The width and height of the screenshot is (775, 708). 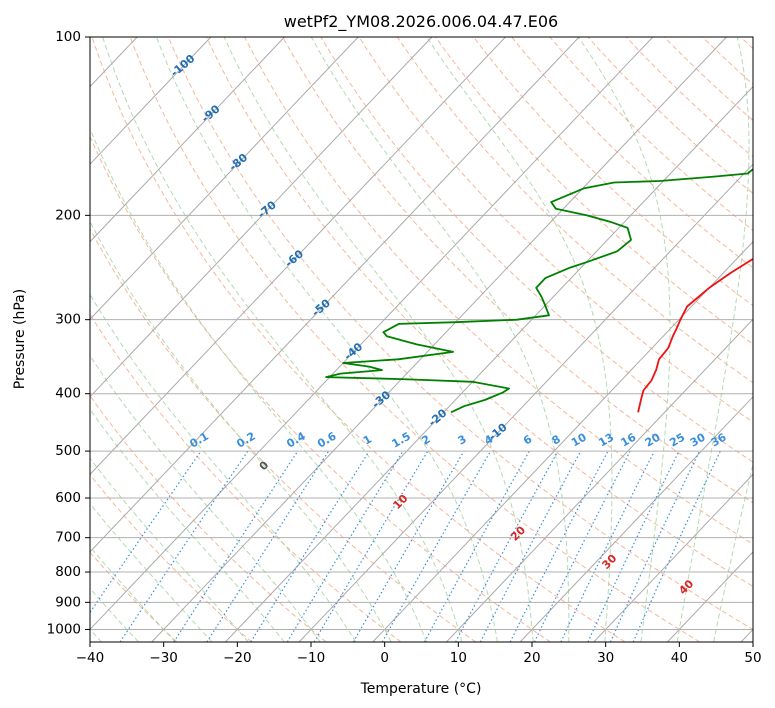 What do you see at coordinates (68, 215) in the screenshot?
I see `y-tick-label: 200` at bounding box center [68, 215].